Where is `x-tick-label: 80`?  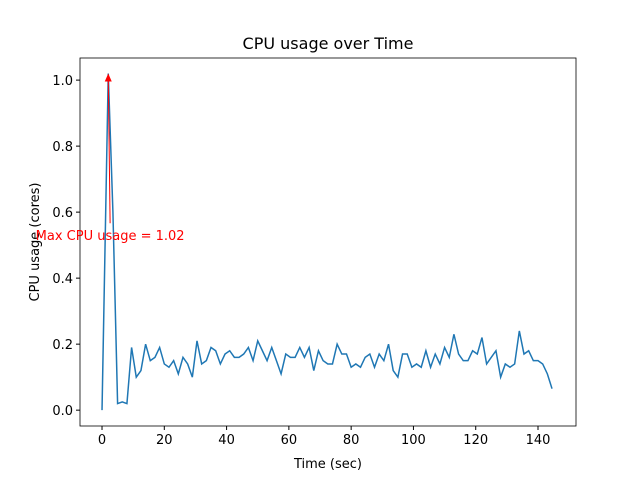
x-tick-label: 80 is located at coordinates (351, 440).